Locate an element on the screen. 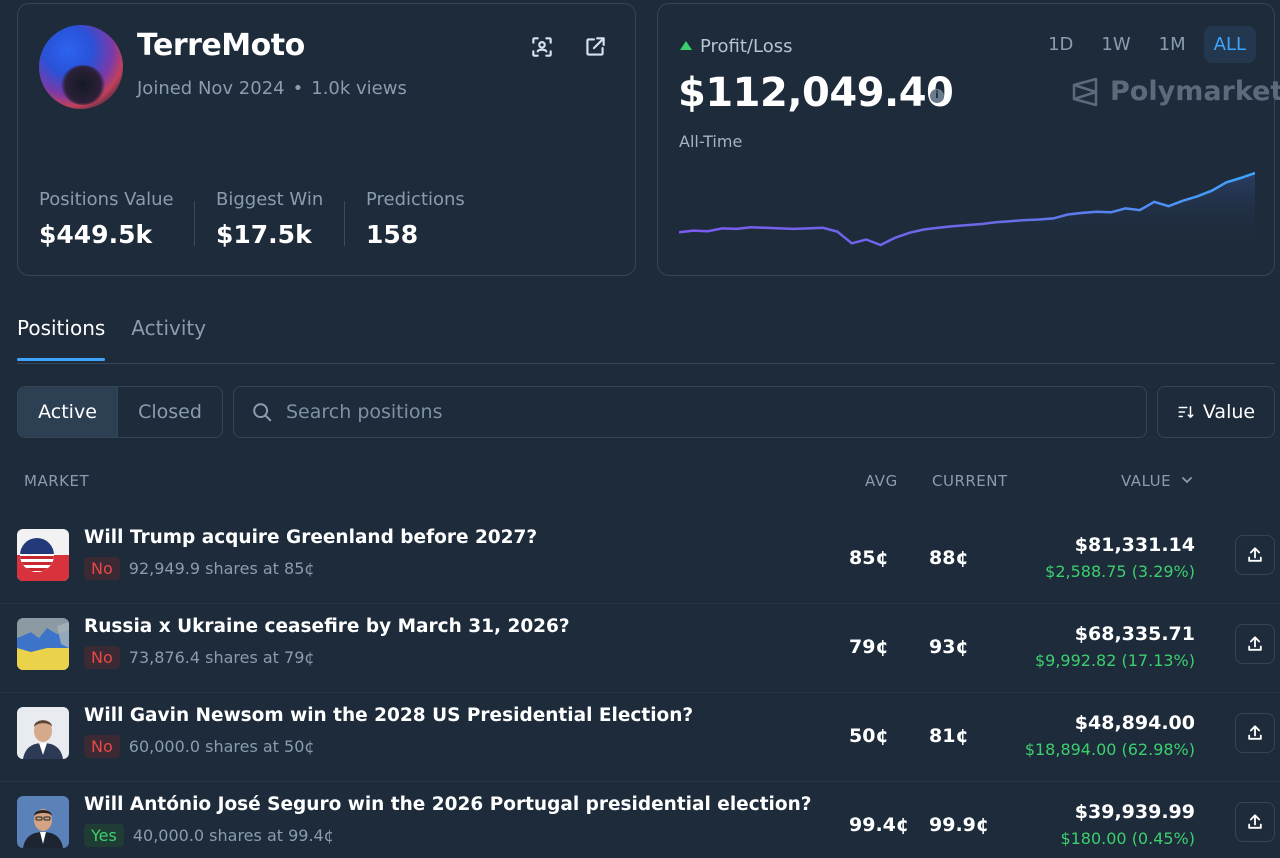 The height and width of the screenshot is (858, 1280). up-arrow-icon is located at coordinates (686, 45).